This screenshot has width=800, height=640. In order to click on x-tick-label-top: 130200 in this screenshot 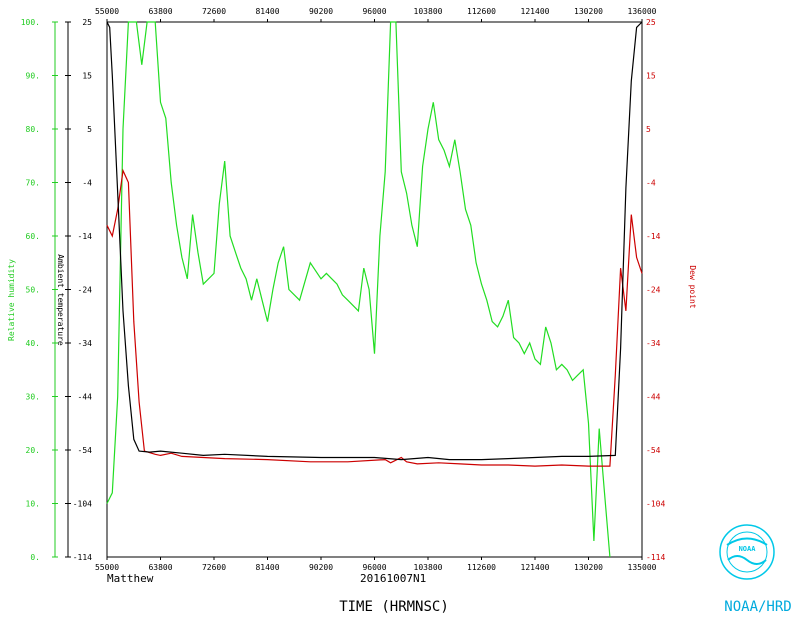, I will do `click(588, 11)`.